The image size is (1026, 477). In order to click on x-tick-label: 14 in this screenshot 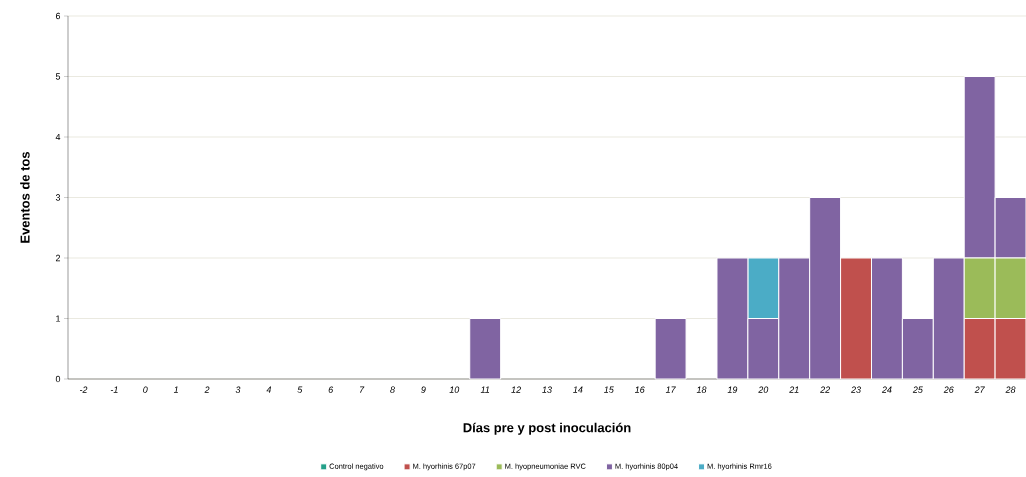, I will do `click(578, 389)`.